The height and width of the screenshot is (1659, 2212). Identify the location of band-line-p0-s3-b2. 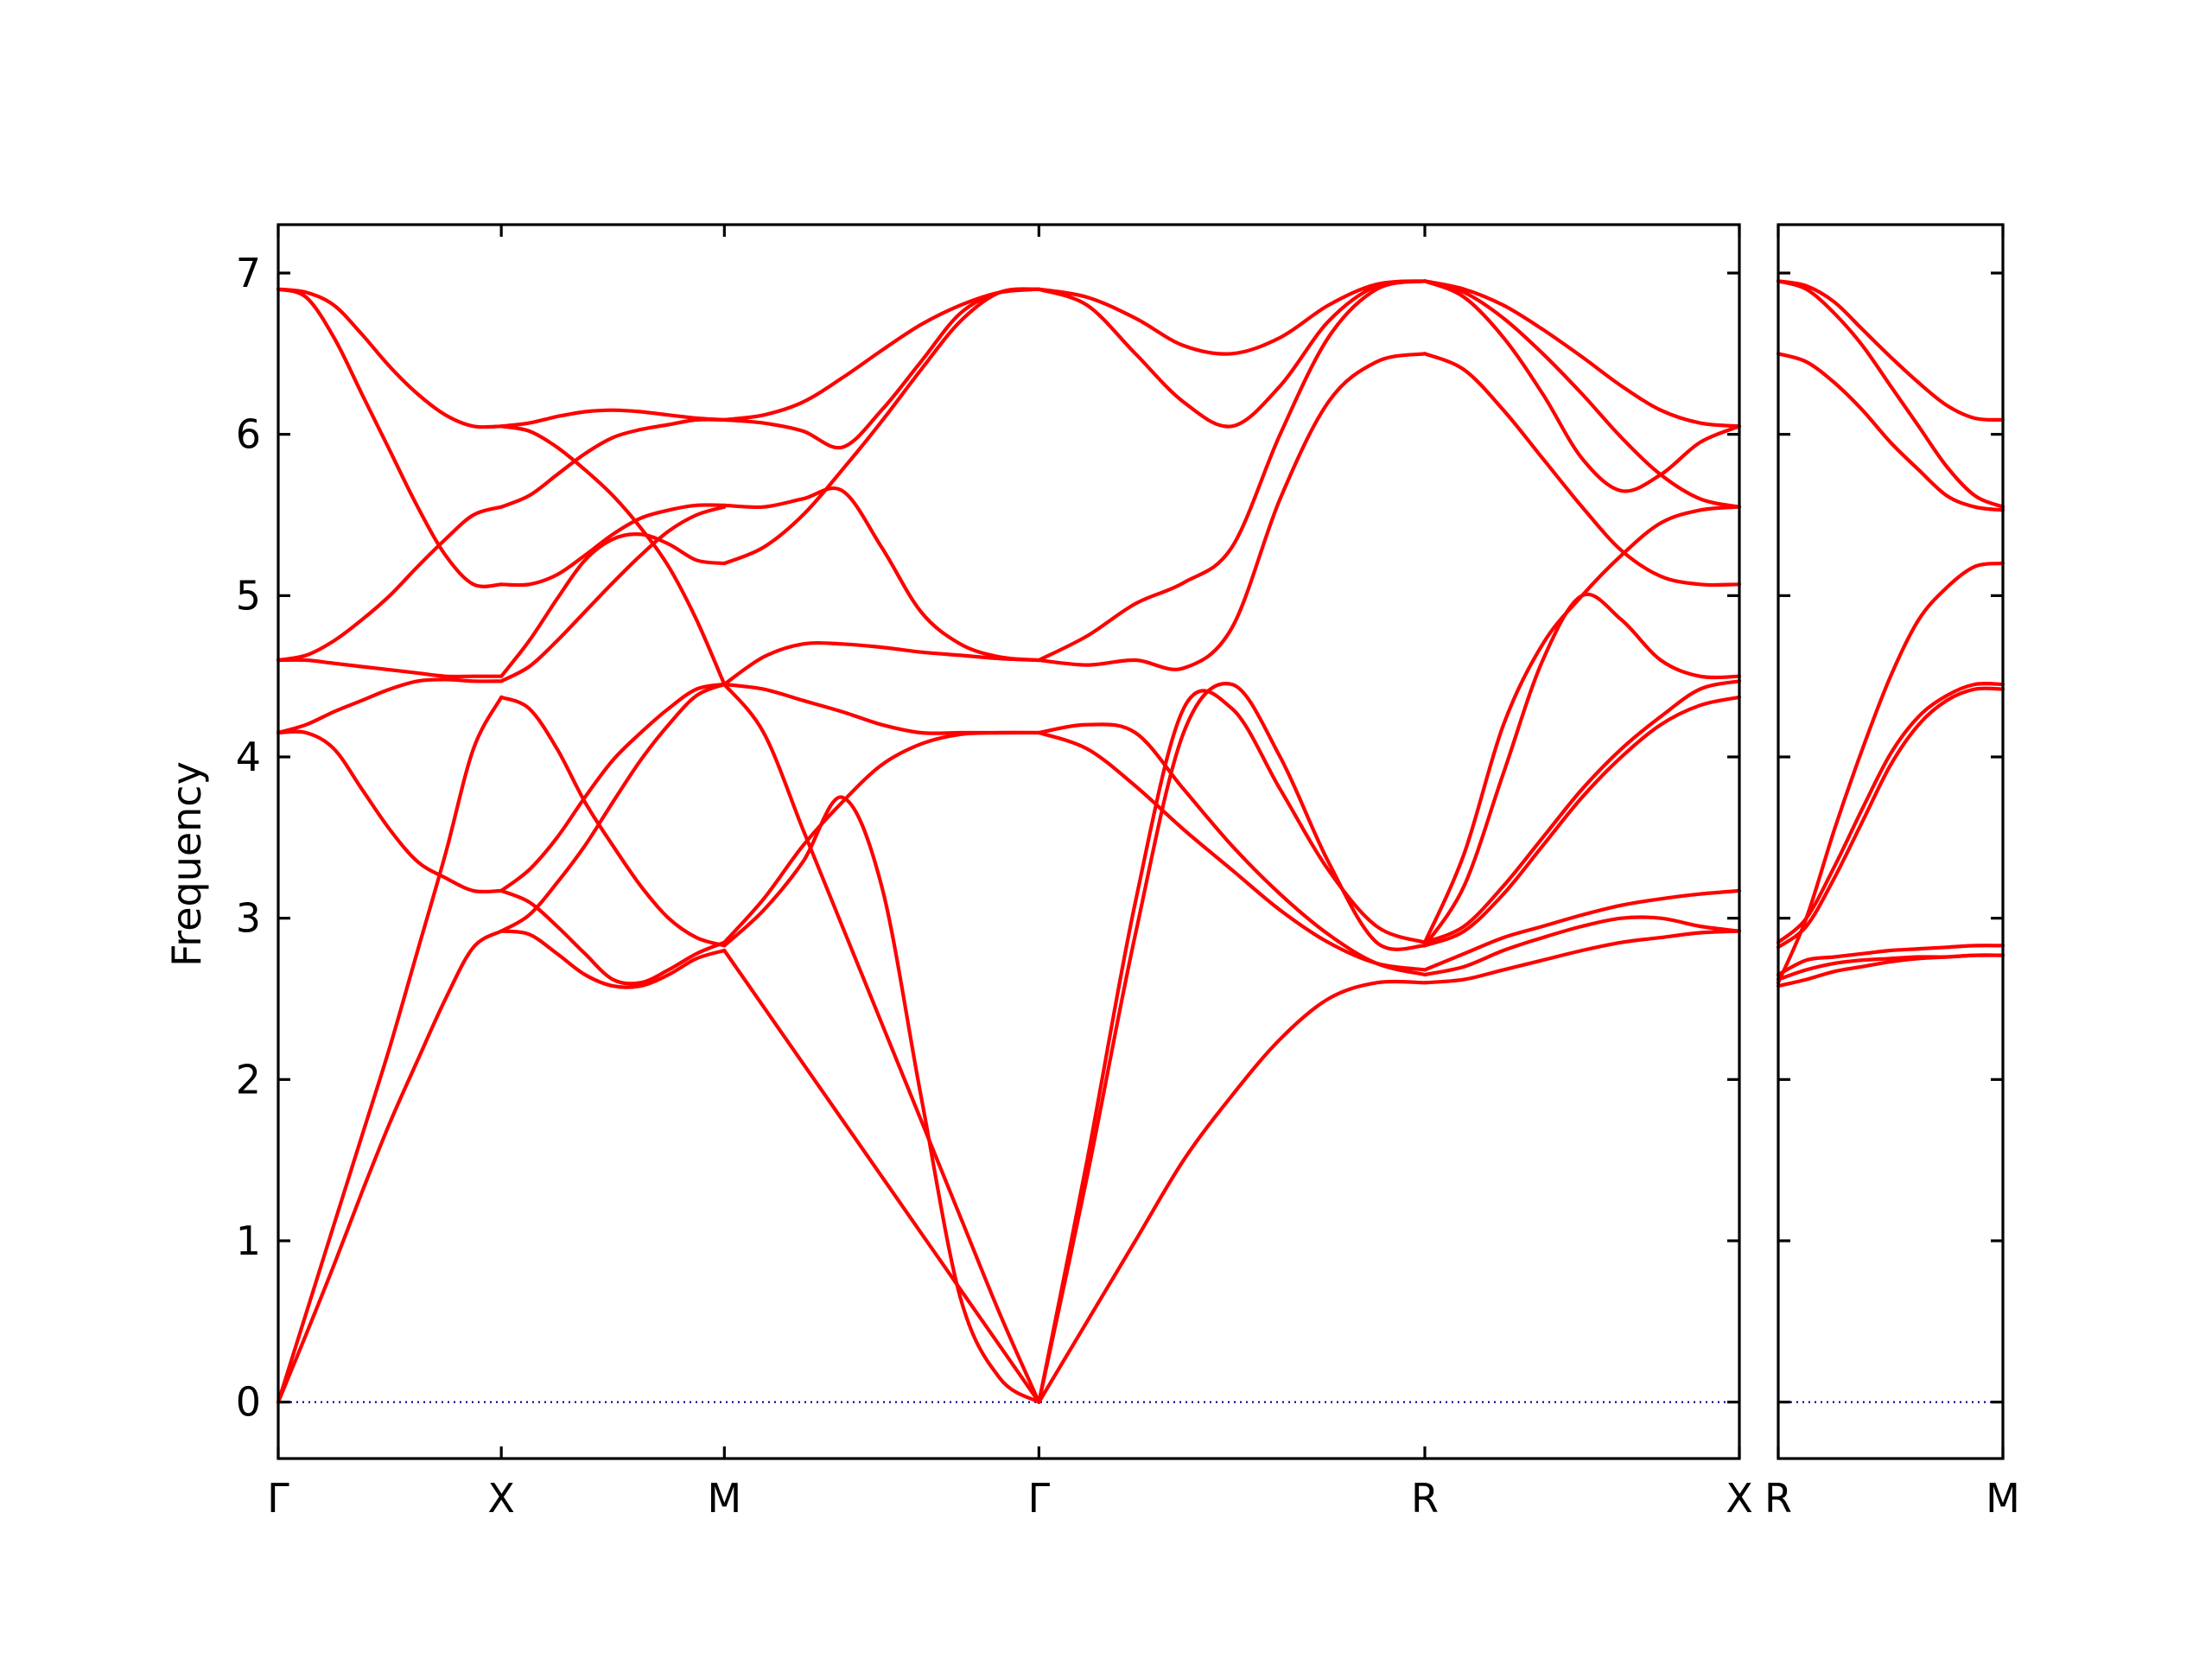
(1232, 1043).